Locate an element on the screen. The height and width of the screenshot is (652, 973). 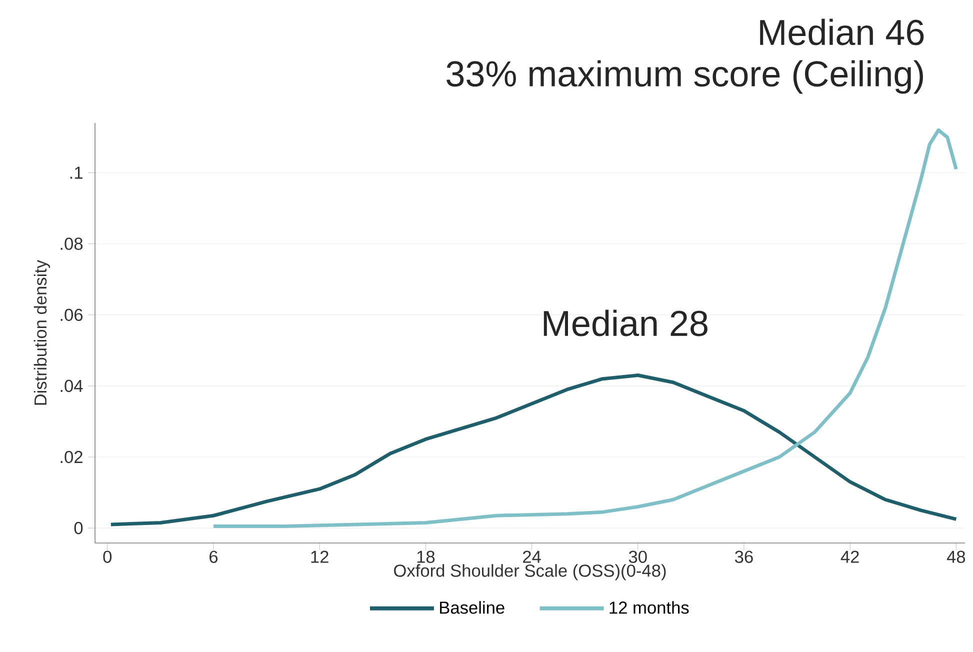
x-tick-label: 30 is located at coordinates (637, 556).